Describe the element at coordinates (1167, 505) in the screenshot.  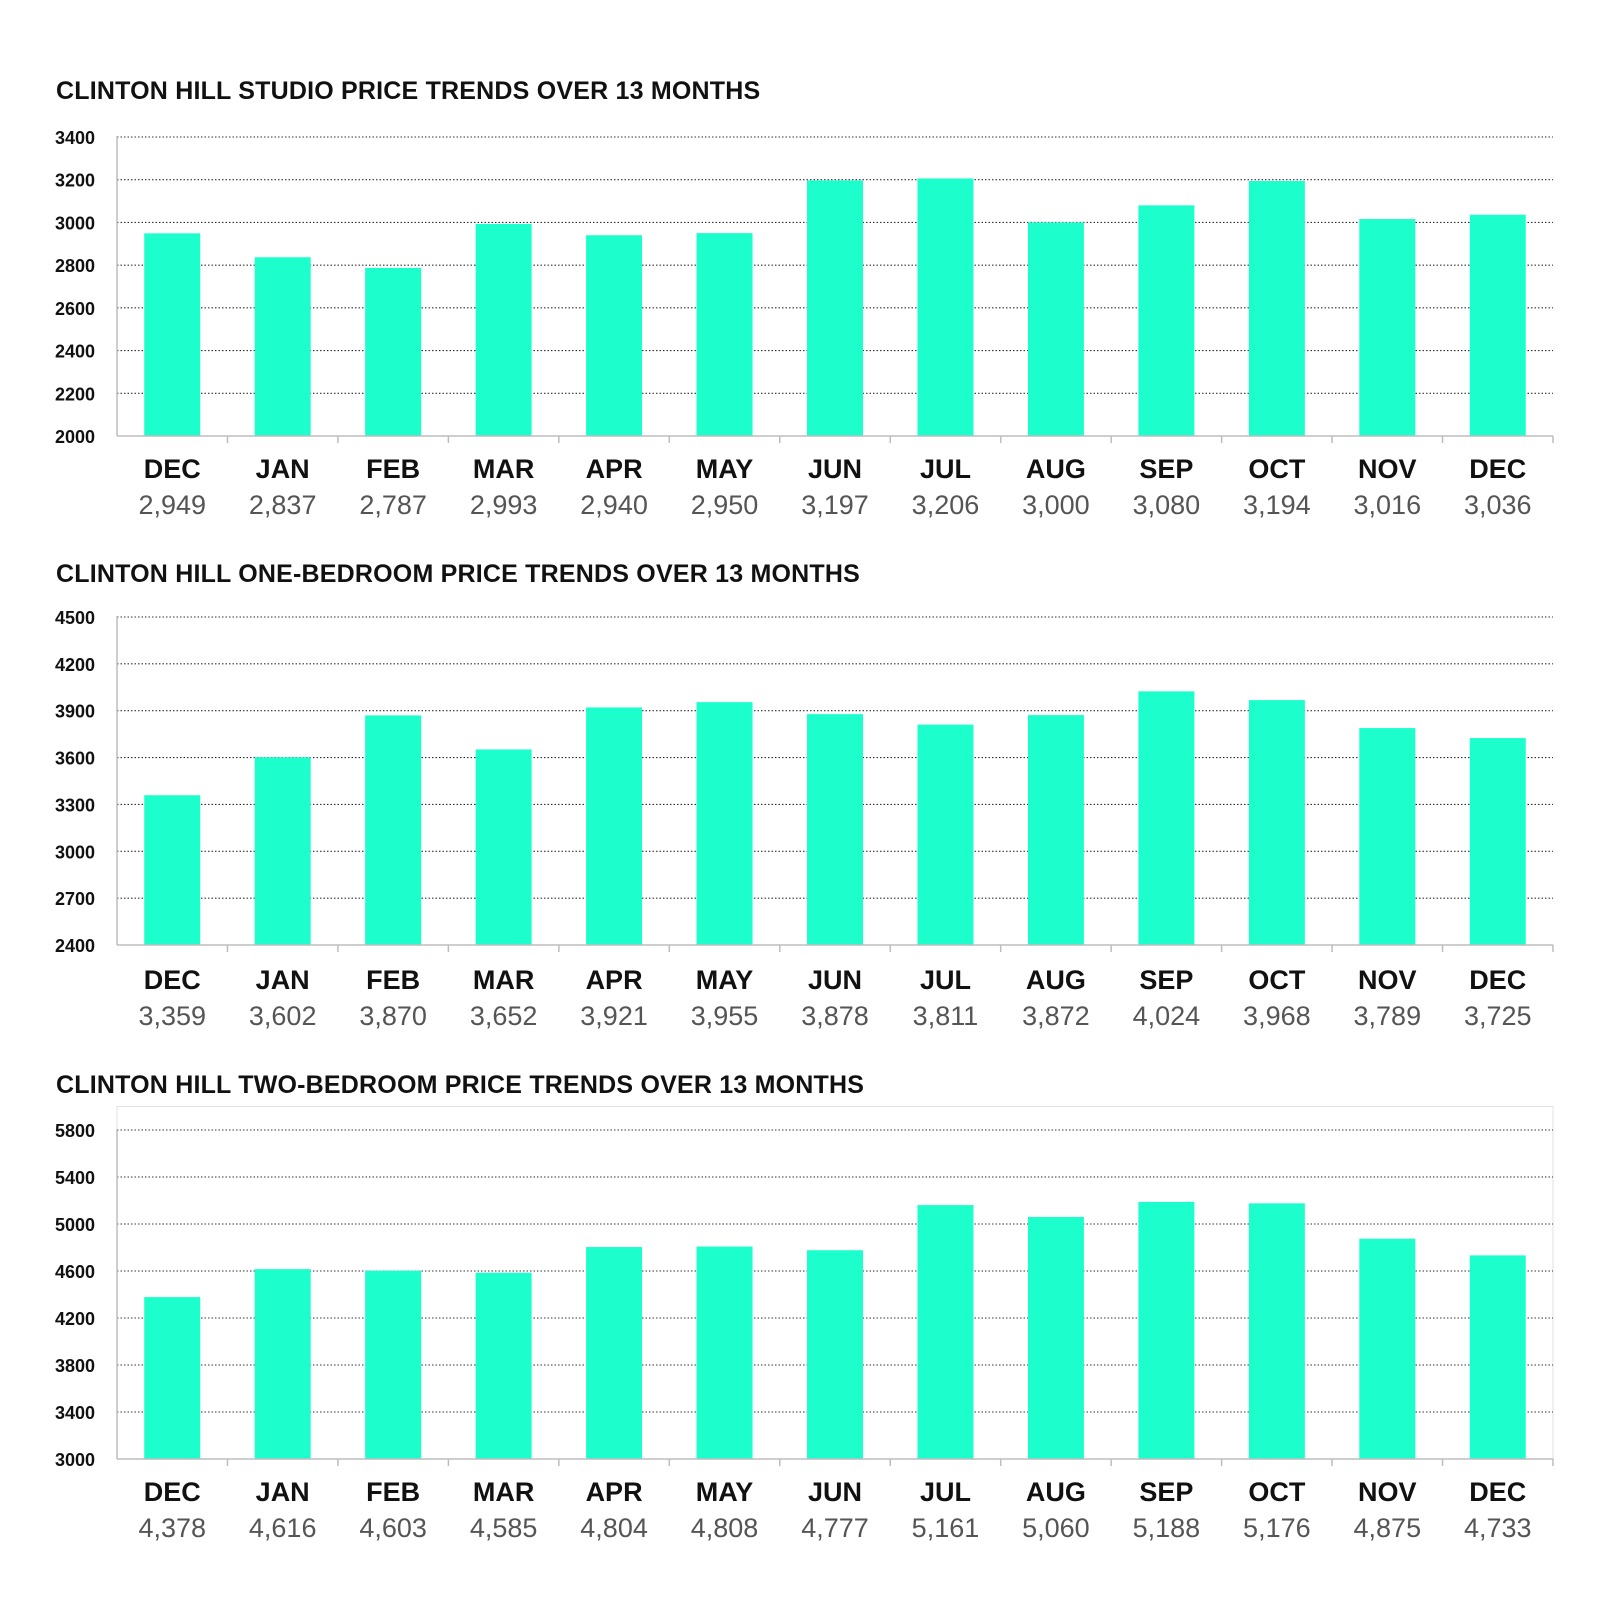
I see `value-label: 3,080` at that location.